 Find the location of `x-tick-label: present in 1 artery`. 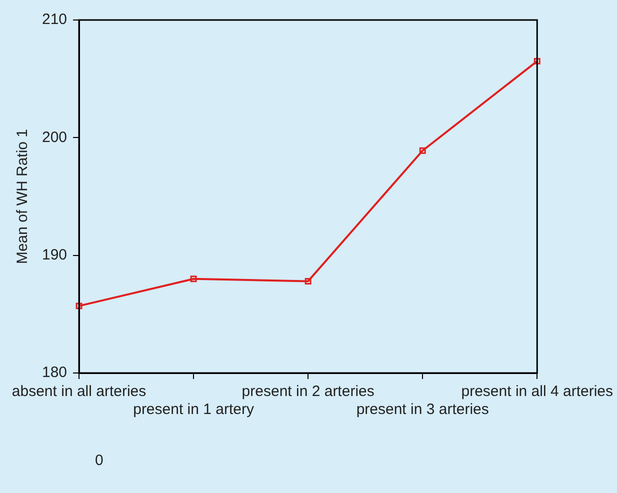

x-tick-label: present in 1 artery is located at coordinates (193, 409).